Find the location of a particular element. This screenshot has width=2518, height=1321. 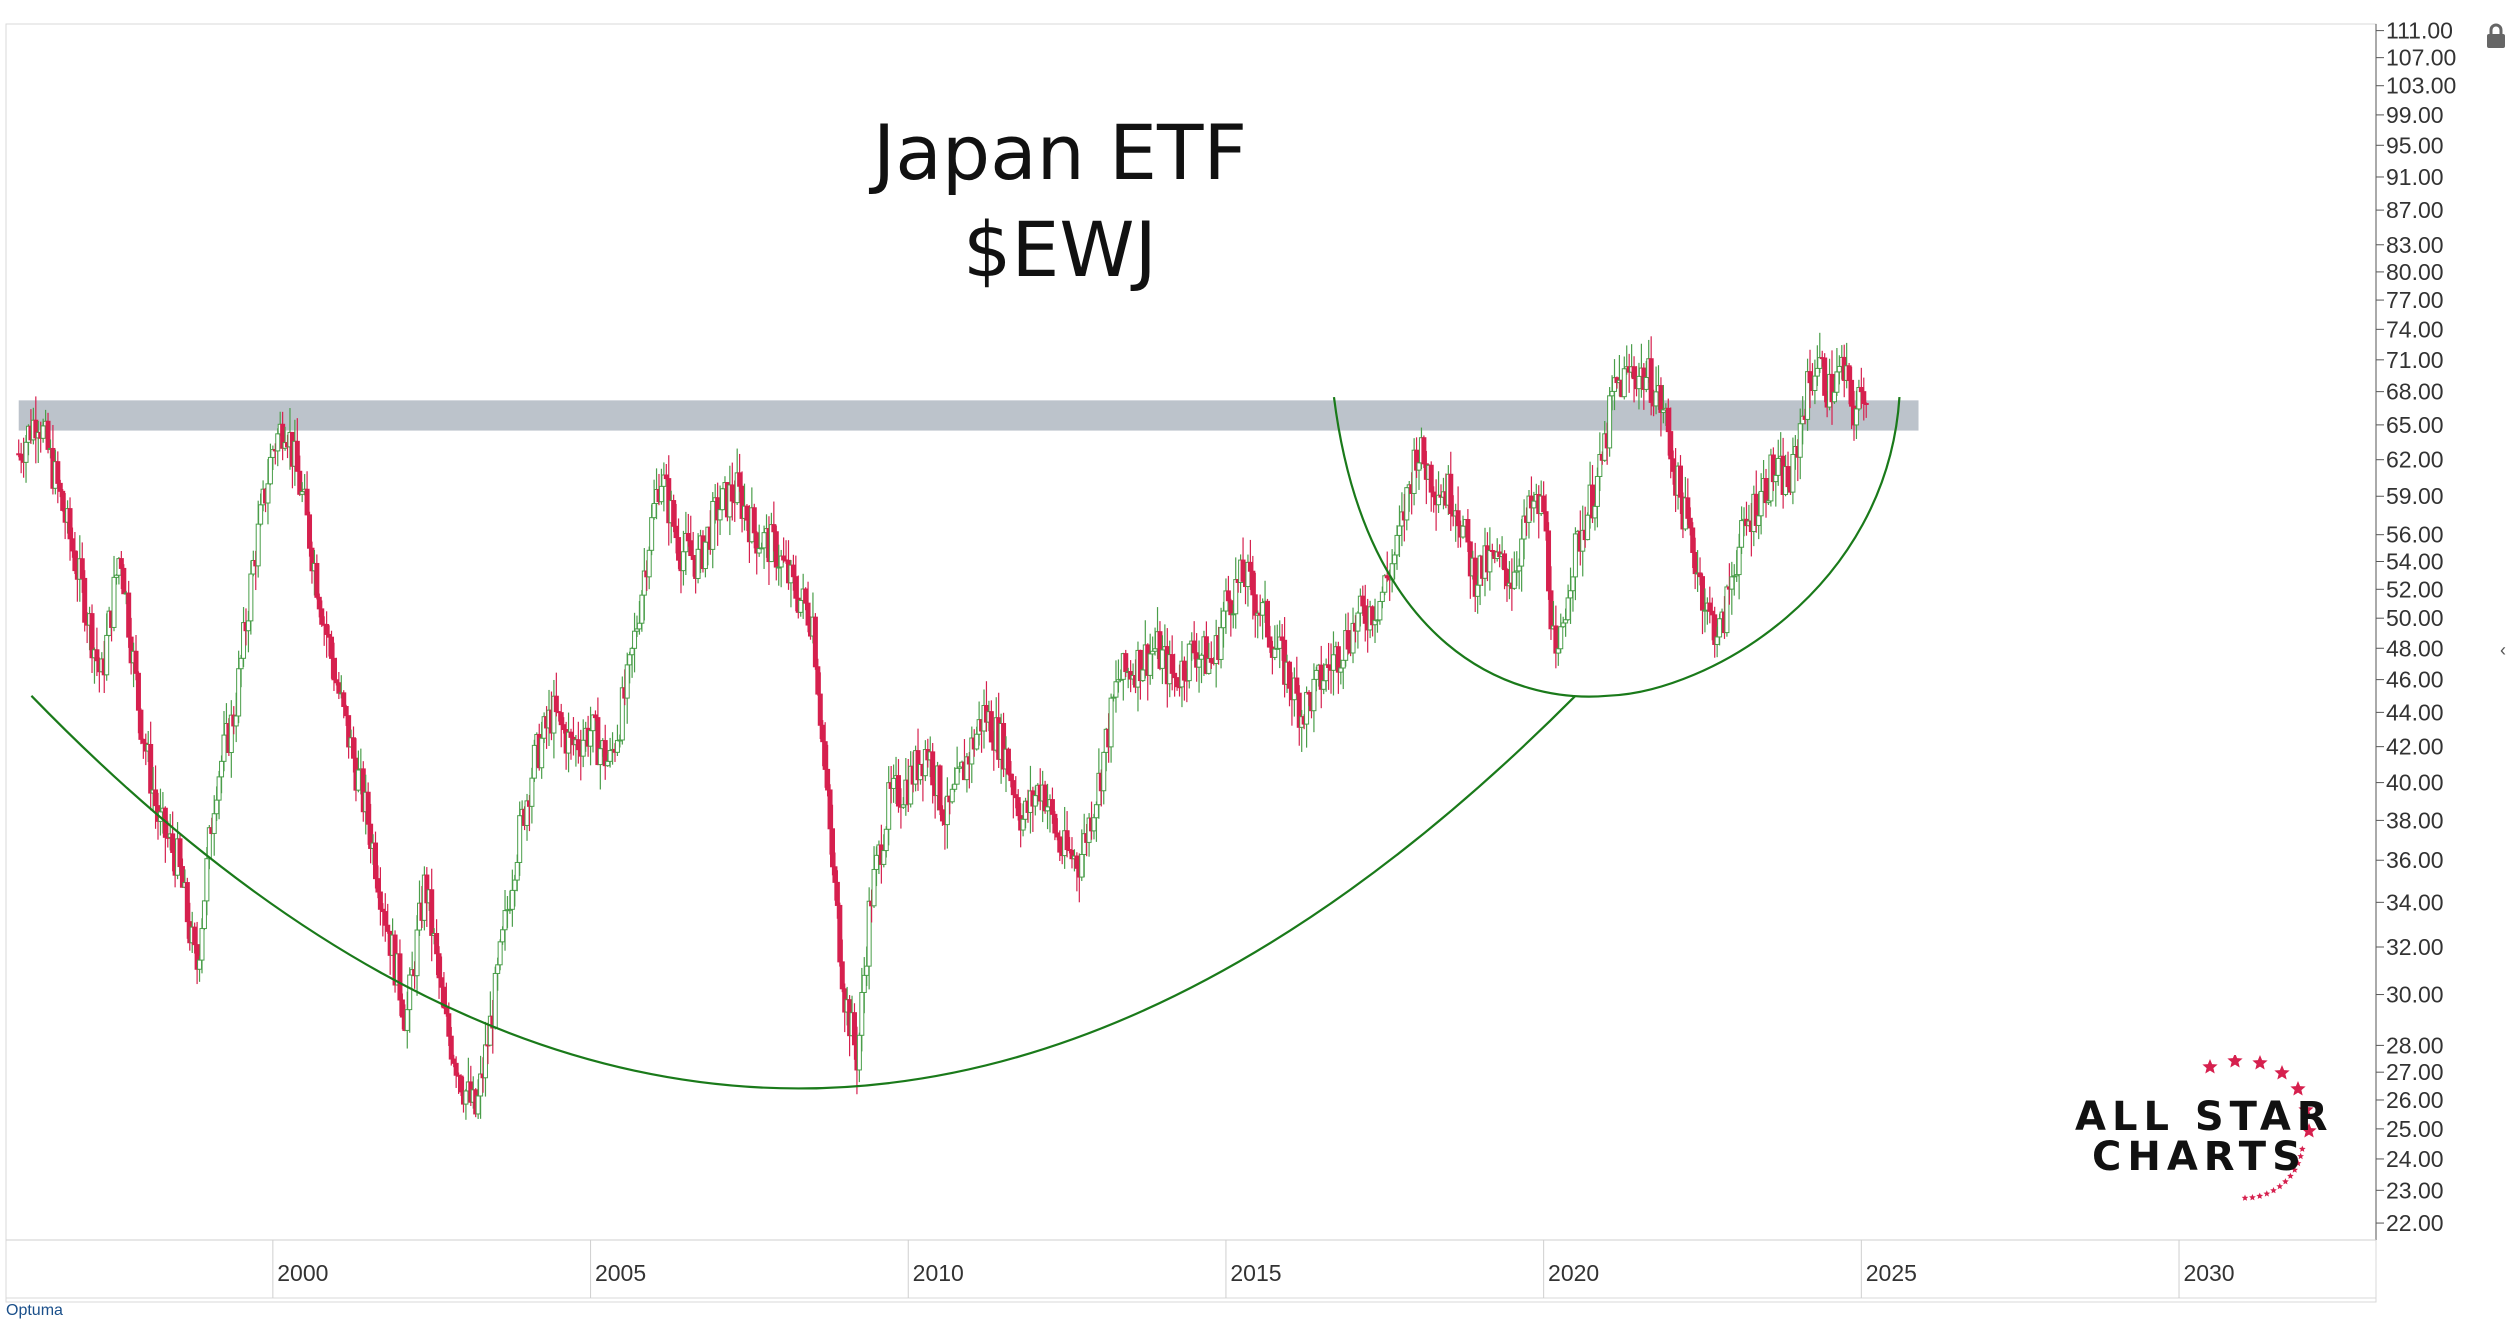

y-tick-label-23: 42.00 is located at coordinates (2415, 747).